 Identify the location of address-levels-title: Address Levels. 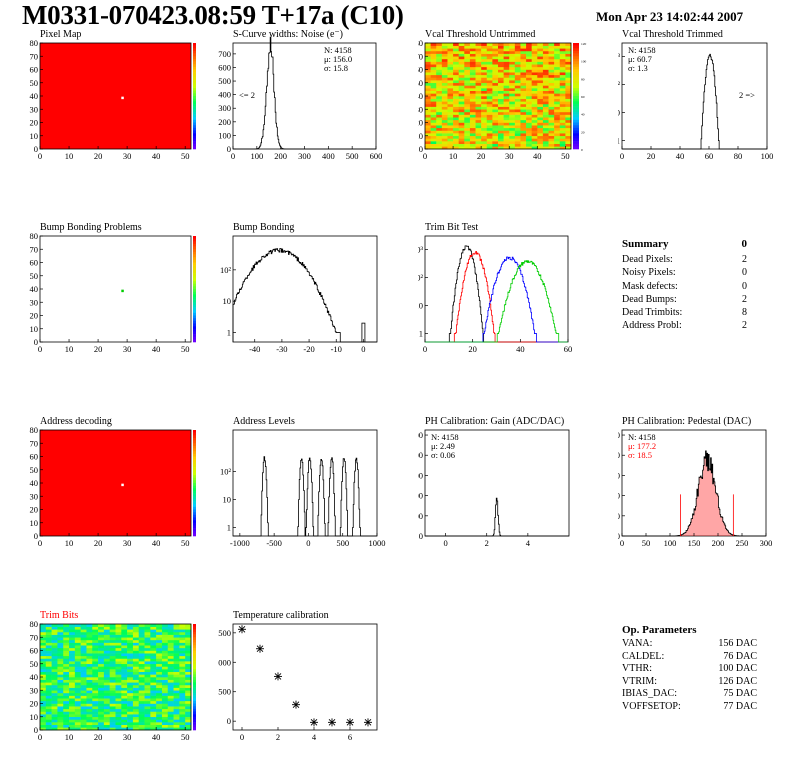
(264, 421).